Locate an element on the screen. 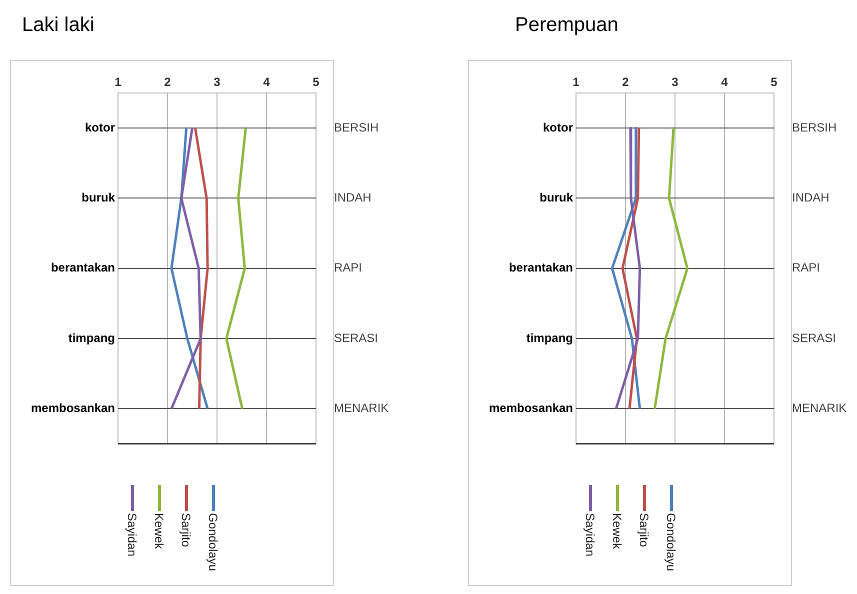 Image resolution: width=857 pixels, height=594 pixels. chart-title: Perempuan is located at coordinates (566, 25).